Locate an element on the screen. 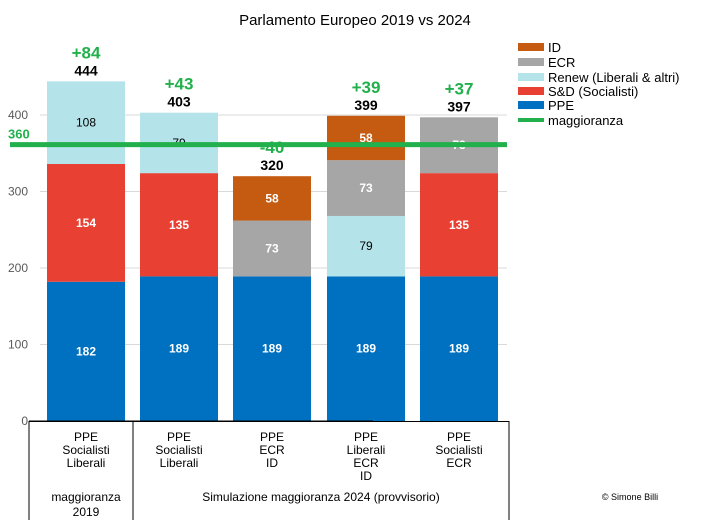 The width and height of the screenshot is (709, 527). chart-title: Parlamento Europeo 2019 vs 2024 is located at coordinates (355, 20).